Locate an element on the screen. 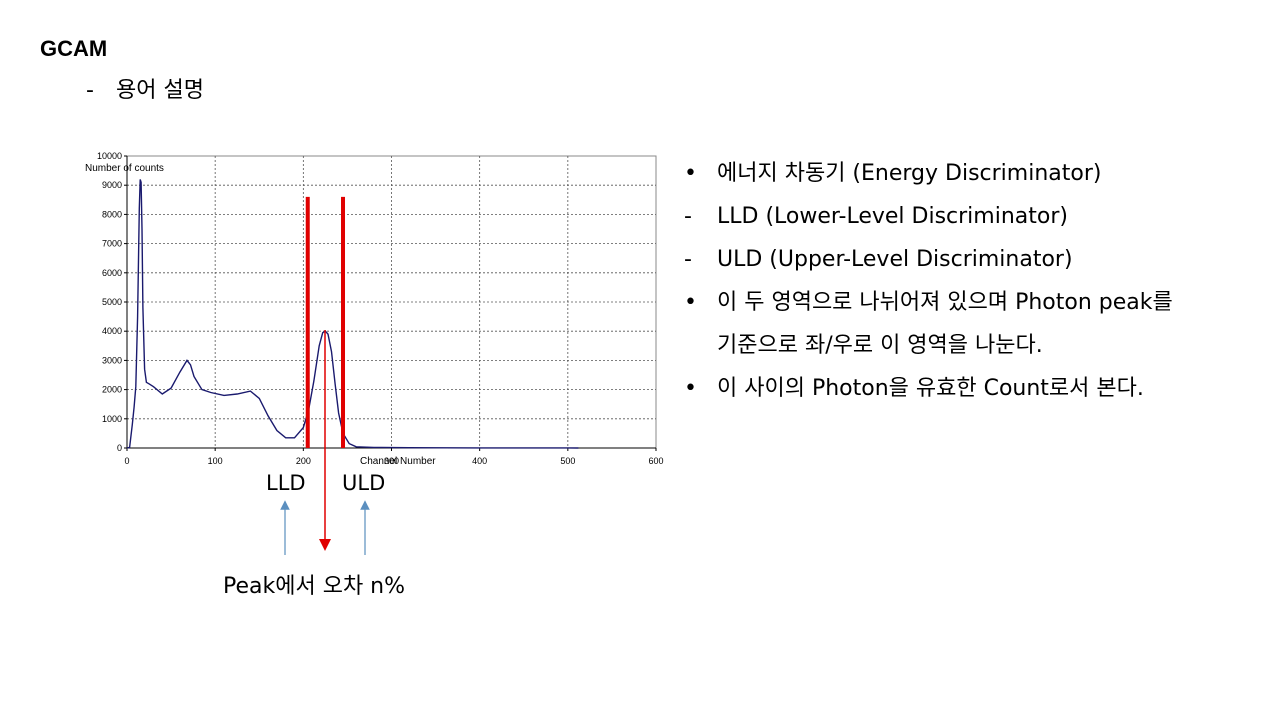 The width and height of the screenshot is (1280, 720). y-tick-label: 3000 is located at coordinates (112, 360).